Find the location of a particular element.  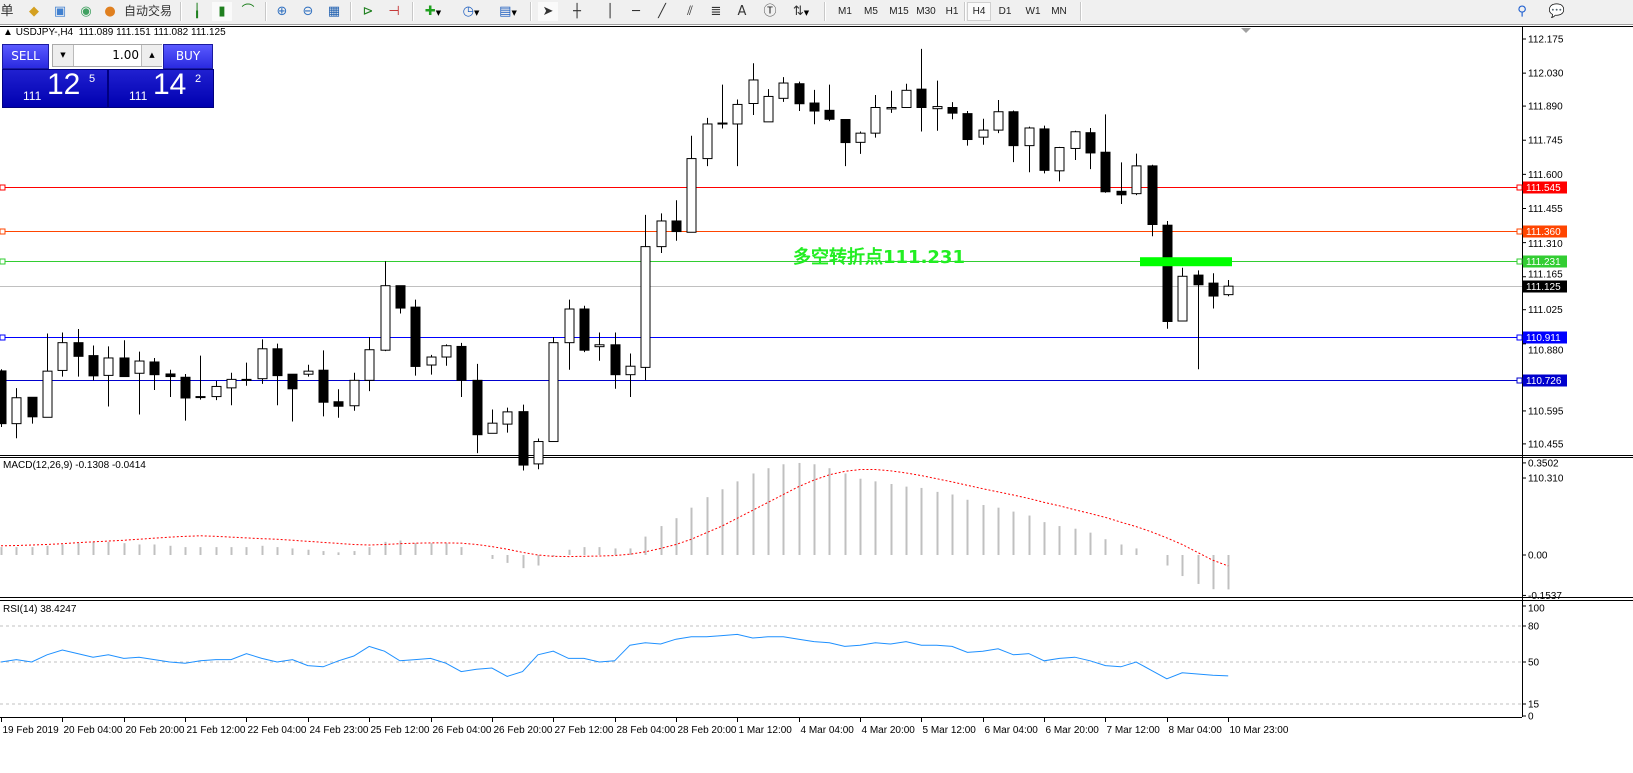

timeframe-w1: W1 is located at coordinates (1033, 11).